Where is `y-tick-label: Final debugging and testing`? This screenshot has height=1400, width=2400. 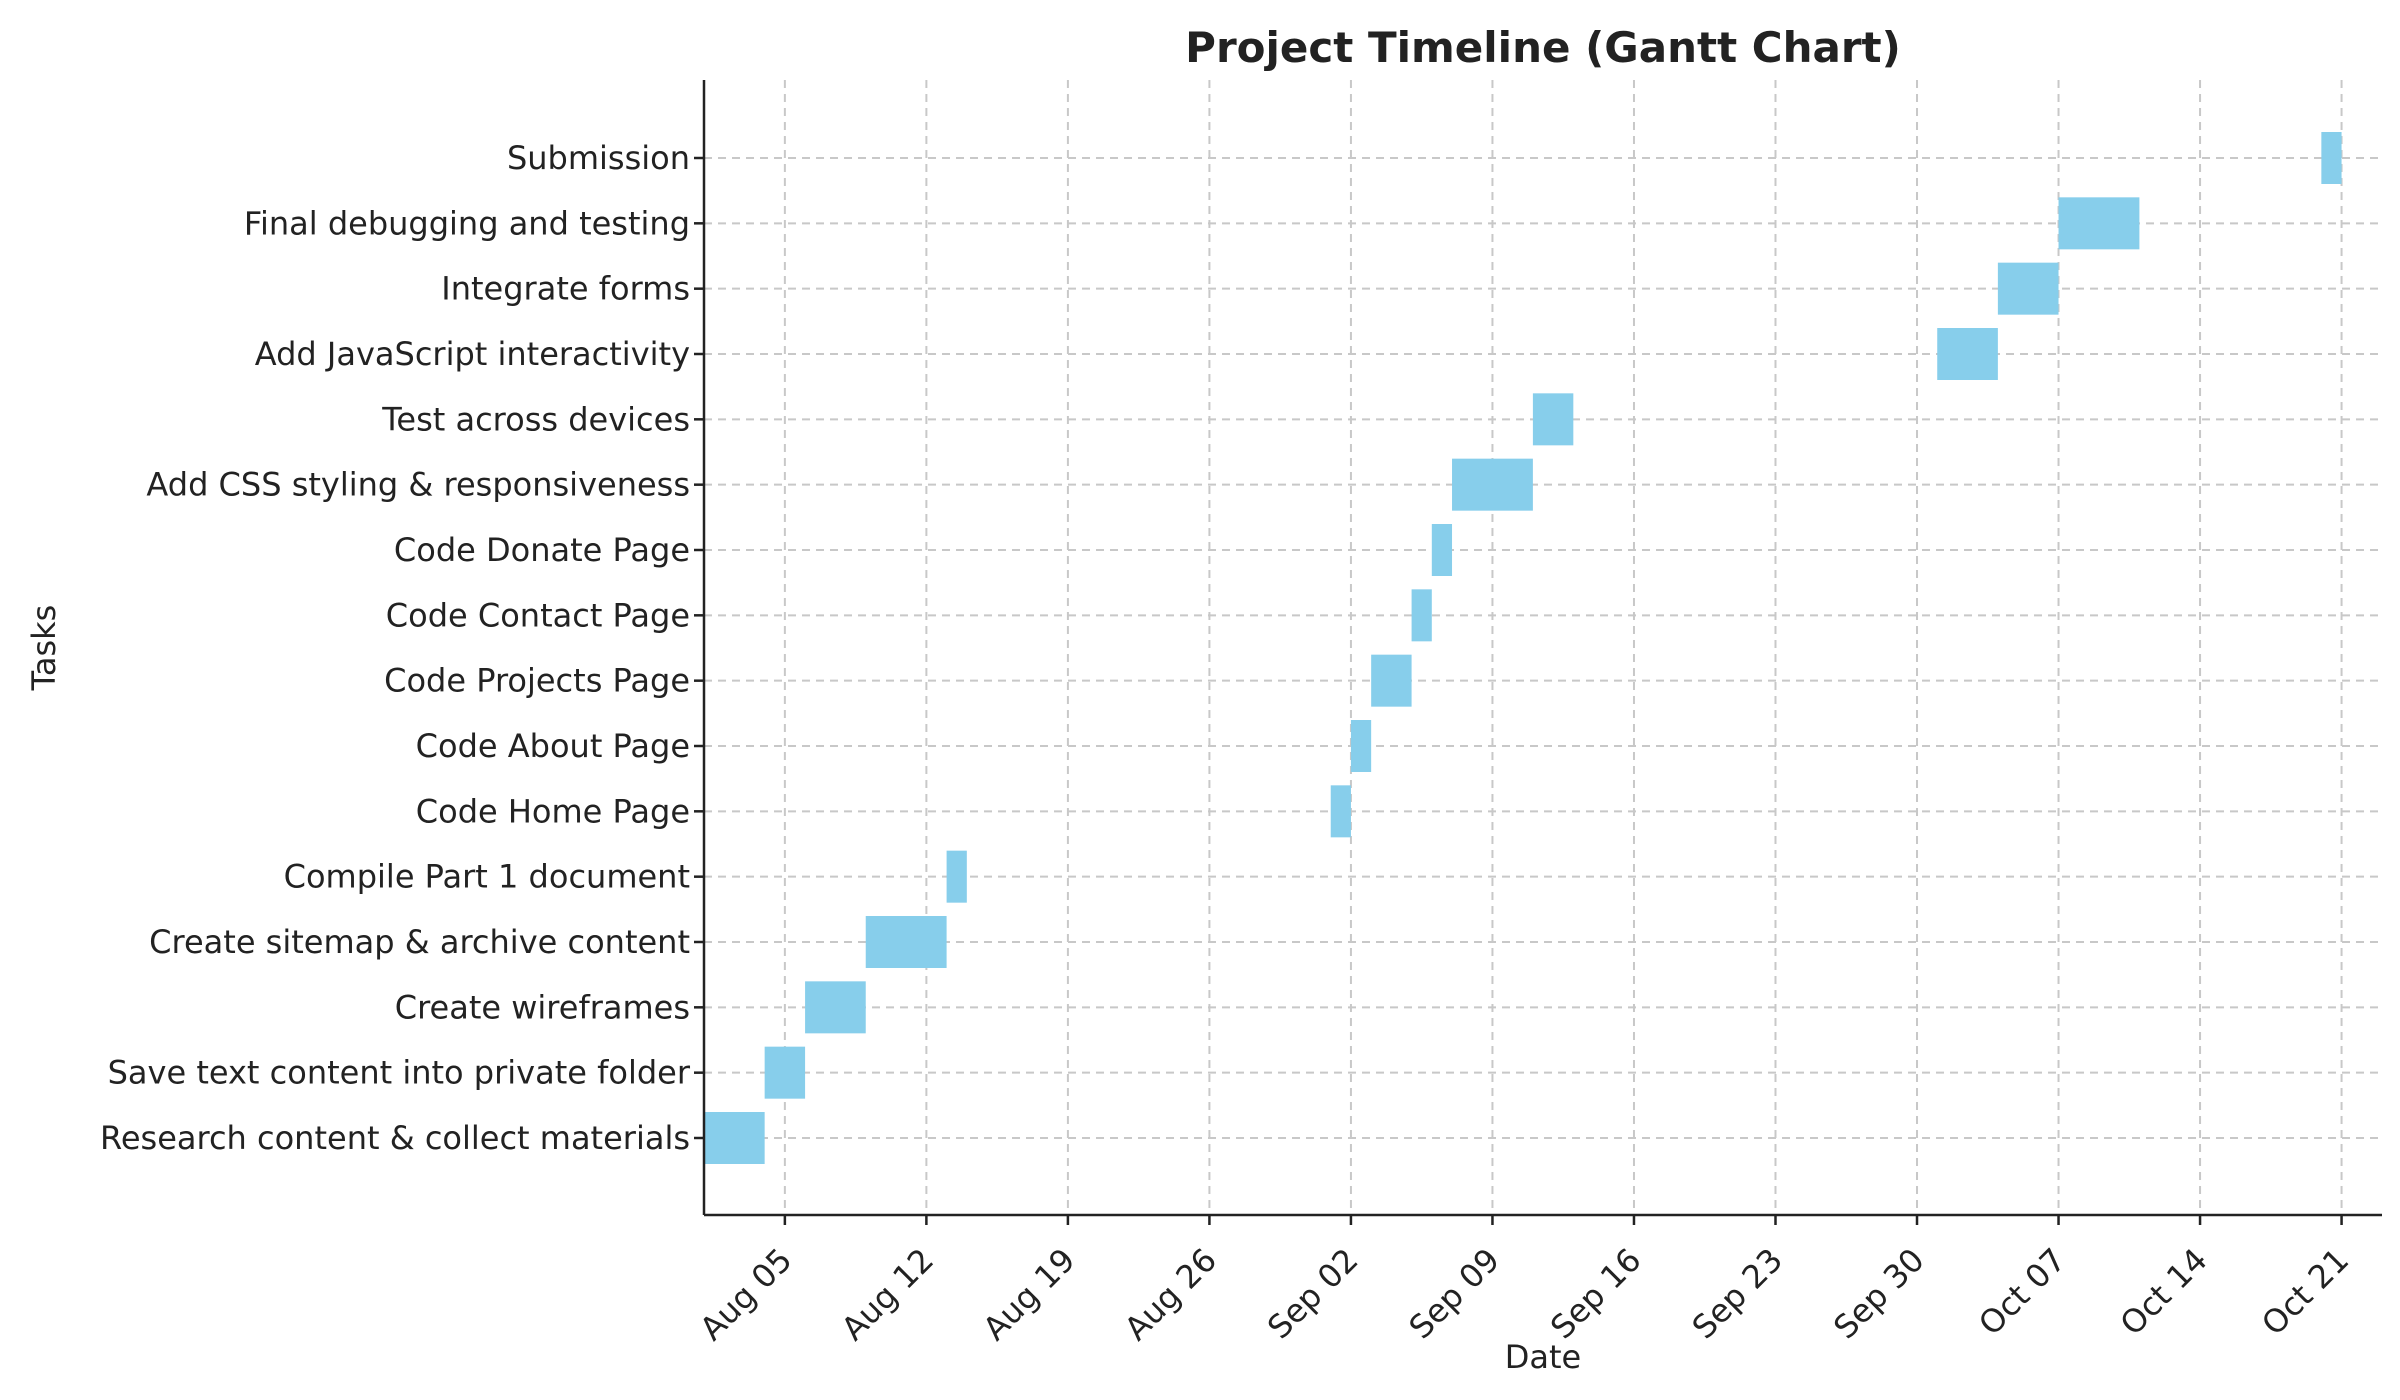
y-tick-label: Final debugging and testing is located at coordinates (467, 223).